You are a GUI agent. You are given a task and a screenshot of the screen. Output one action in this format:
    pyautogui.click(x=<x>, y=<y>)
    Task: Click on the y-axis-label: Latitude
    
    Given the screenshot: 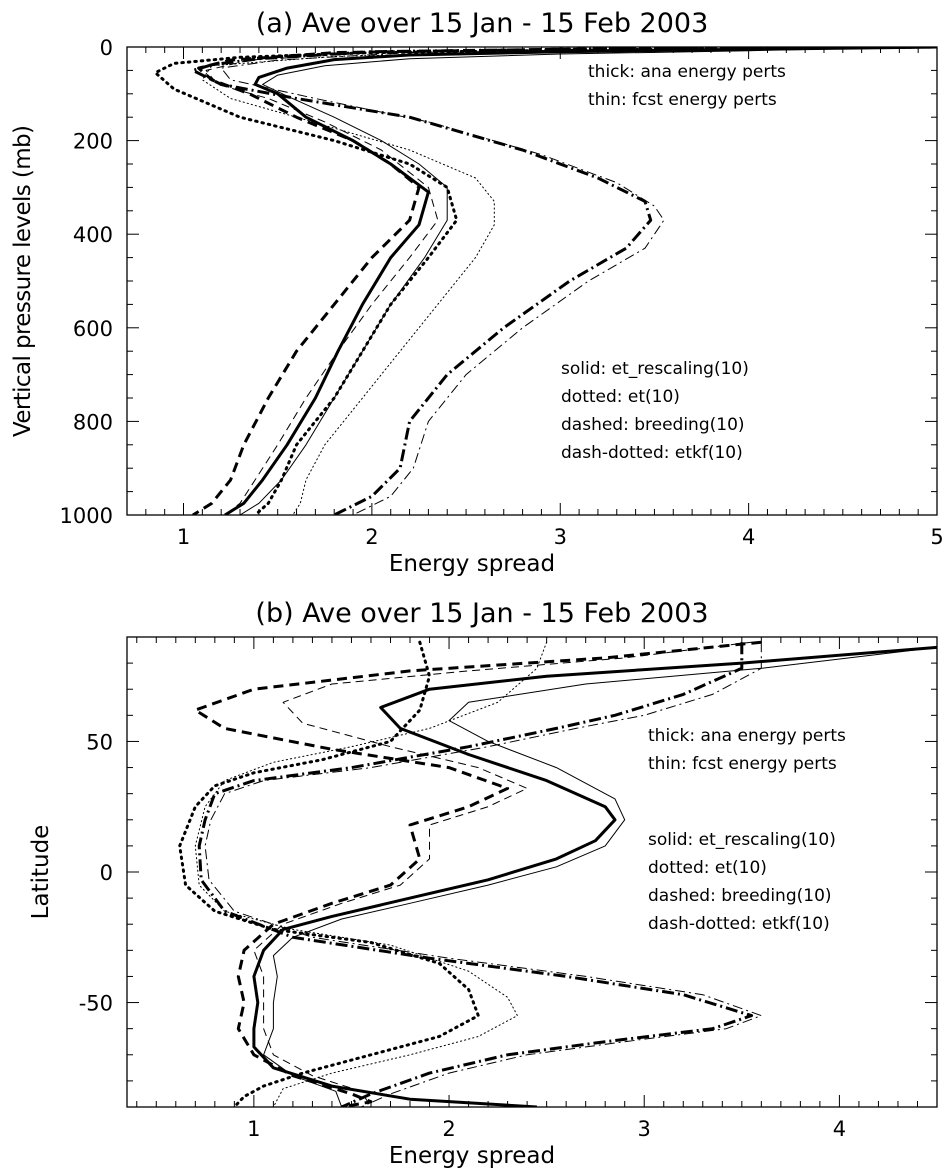 What is the action you would take?
    pyautogui.click(x=41, y=872)
    